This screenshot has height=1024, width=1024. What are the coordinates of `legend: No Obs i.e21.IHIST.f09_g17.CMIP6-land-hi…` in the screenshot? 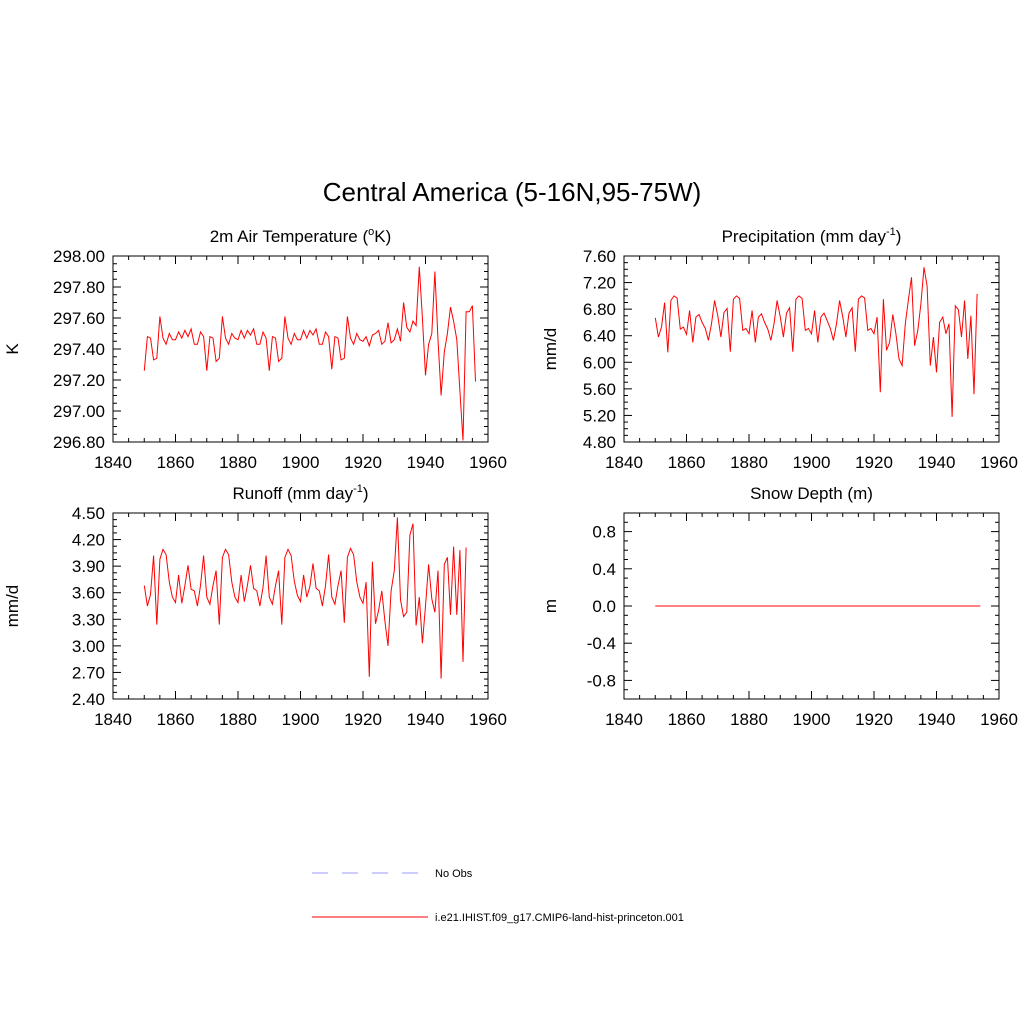 It's located at (498, 896).